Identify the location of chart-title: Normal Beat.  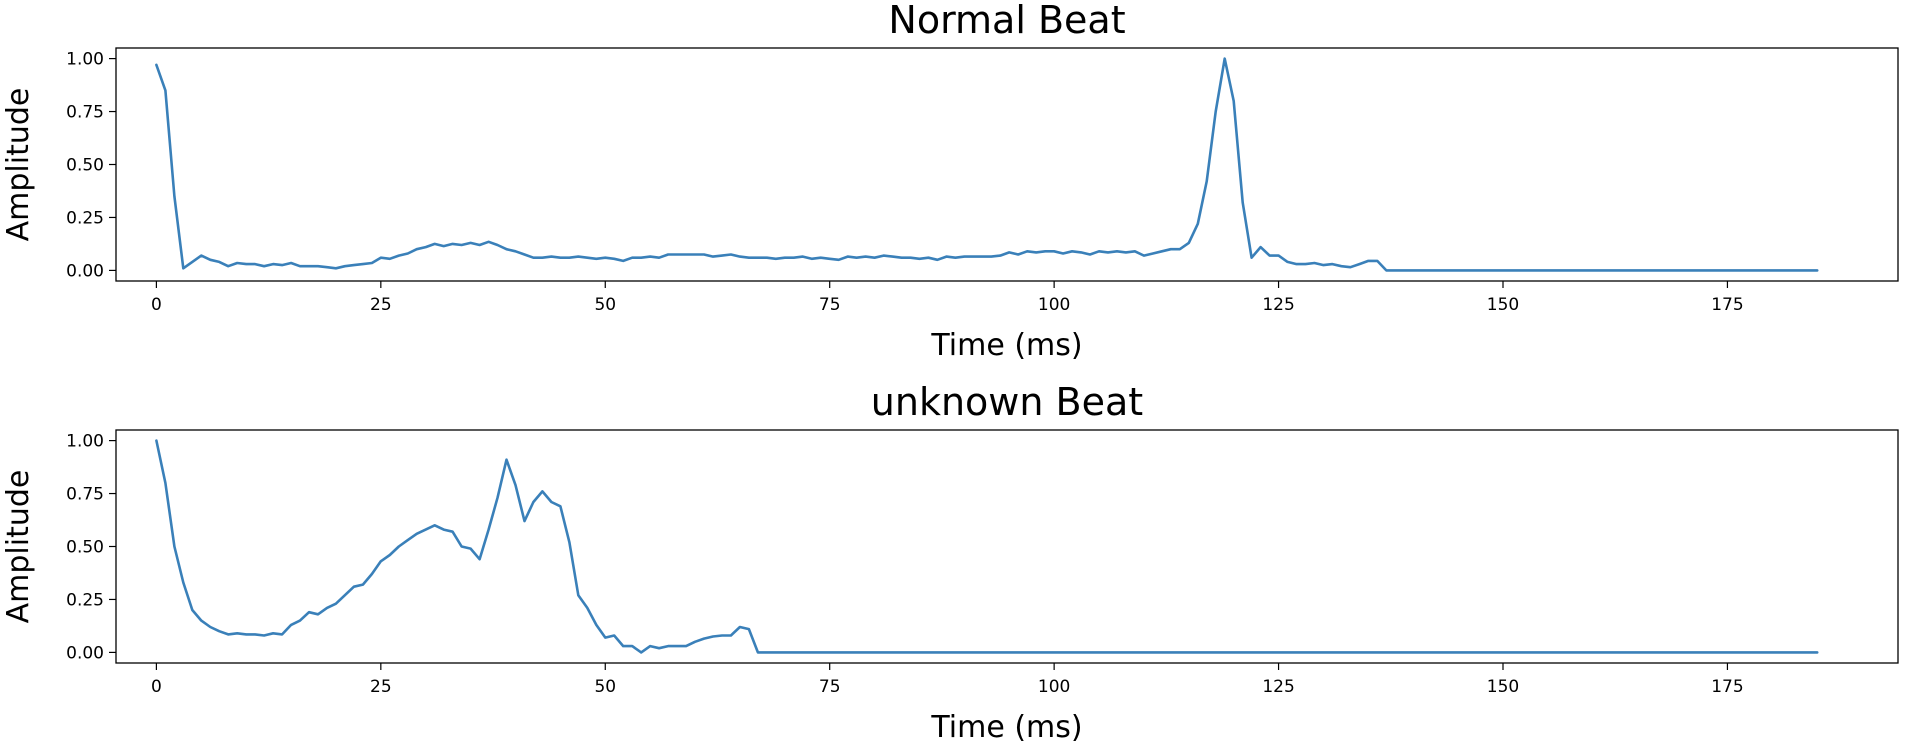
(1006, 21).